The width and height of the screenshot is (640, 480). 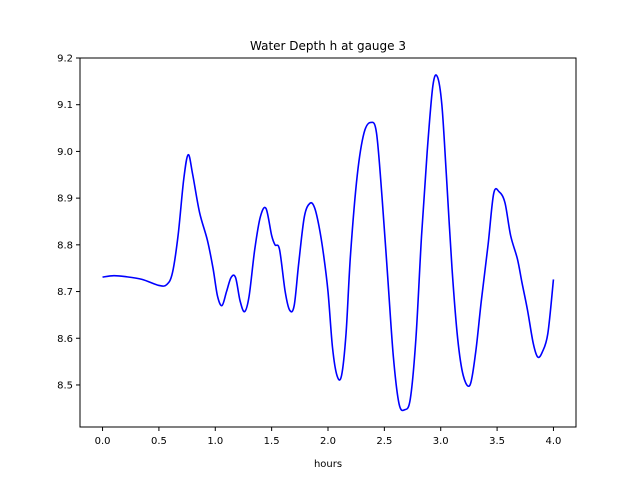 I want to click on x-tick-label: 3.0, so click(x=441, y=441).